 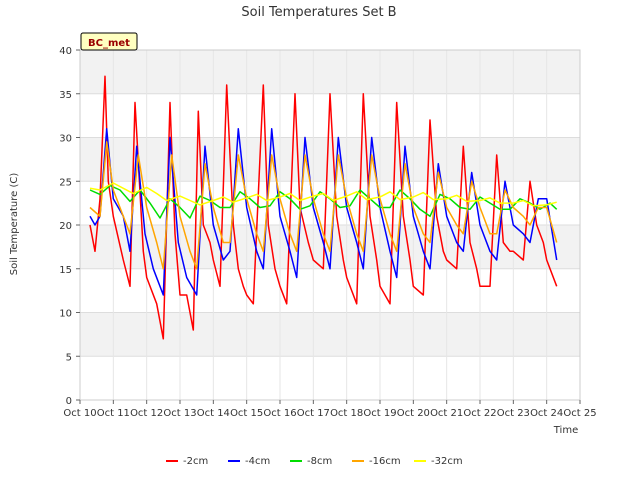 What do you see at coordinates (146, 413) in the screenshot?
I see `x-tick-label: Oct 12` at bounding box center [146, 413].